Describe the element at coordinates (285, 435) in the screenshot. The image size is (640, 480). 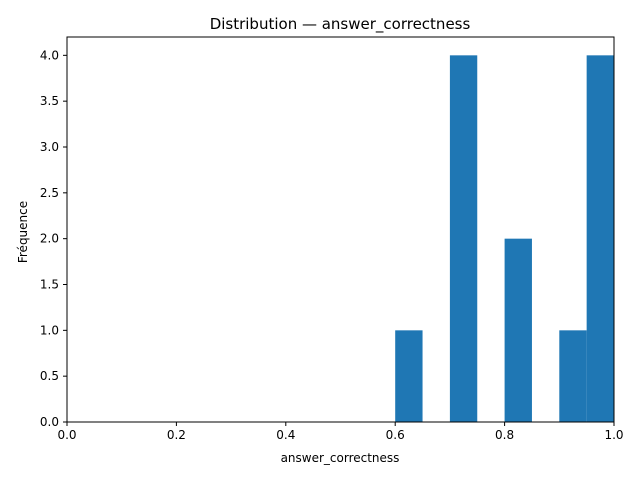
I see `x-tick-label: 0.4` at that location.